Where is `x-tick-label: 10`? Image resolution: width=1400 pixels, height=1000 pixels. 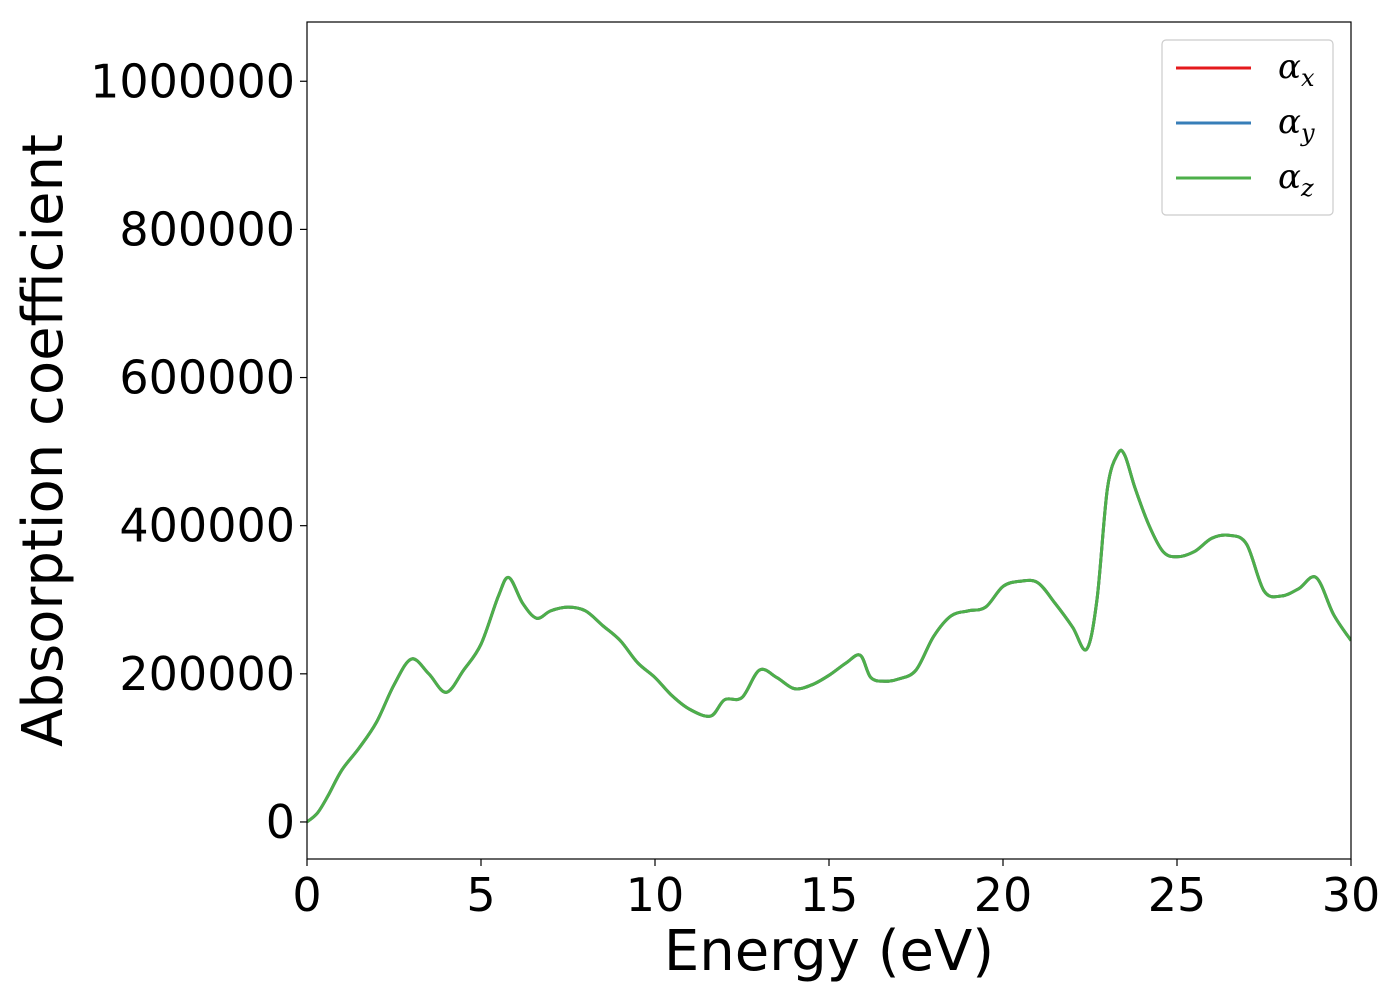
x-tick-label: 10 is located at coordinates (655, 895).